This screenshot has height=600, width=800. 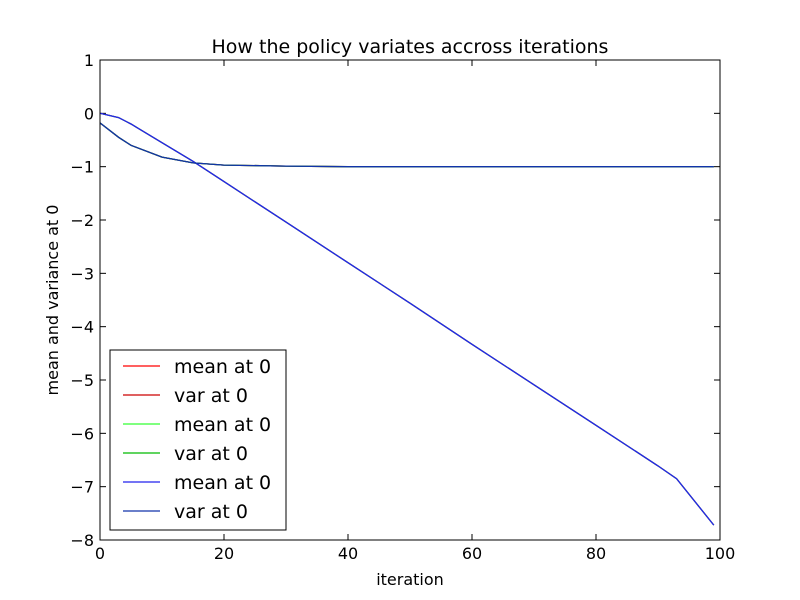 I want to click on y-tick-label: 1, so click(x=89, y=60).